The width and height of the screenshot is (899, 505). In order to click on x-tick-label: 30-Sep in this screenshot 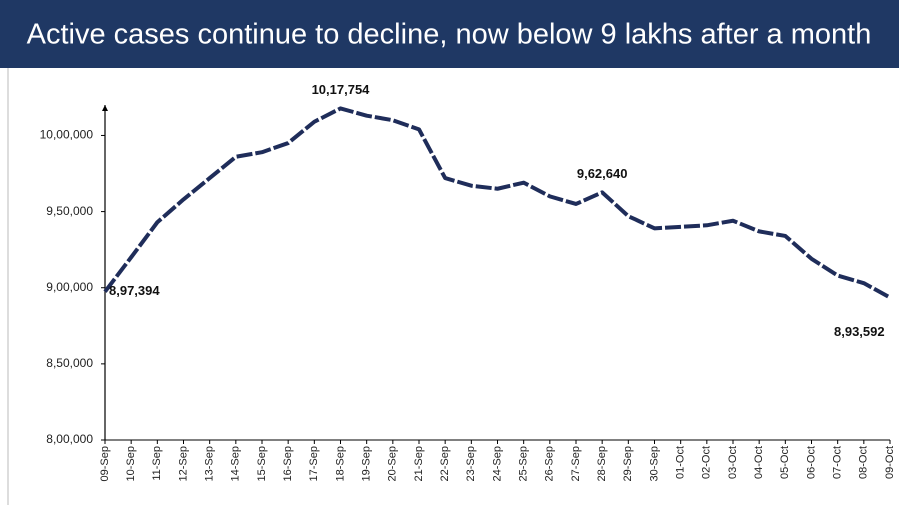, I will do `click(654, 463)`.